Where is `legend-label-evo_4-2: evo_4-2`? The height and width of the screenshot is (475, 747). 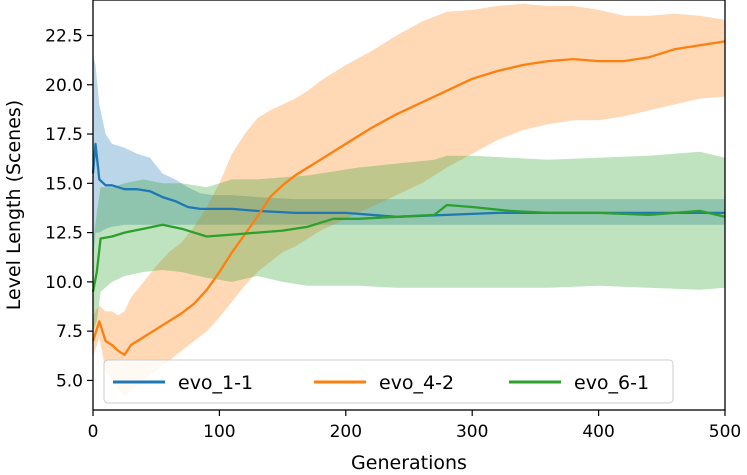 legend-label-evo_4-2: evo_4-2 is located at coordinates (416, 383).